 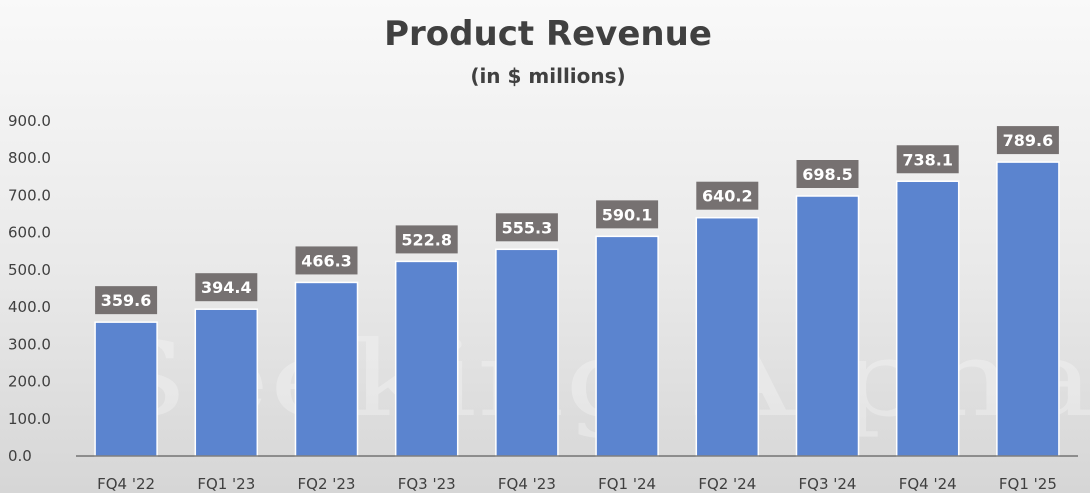 What do you see at coordinates (527, 484) in the screenshot?
I see `x-tick-label: FQ4 '23` at bounding box center [527, 484].